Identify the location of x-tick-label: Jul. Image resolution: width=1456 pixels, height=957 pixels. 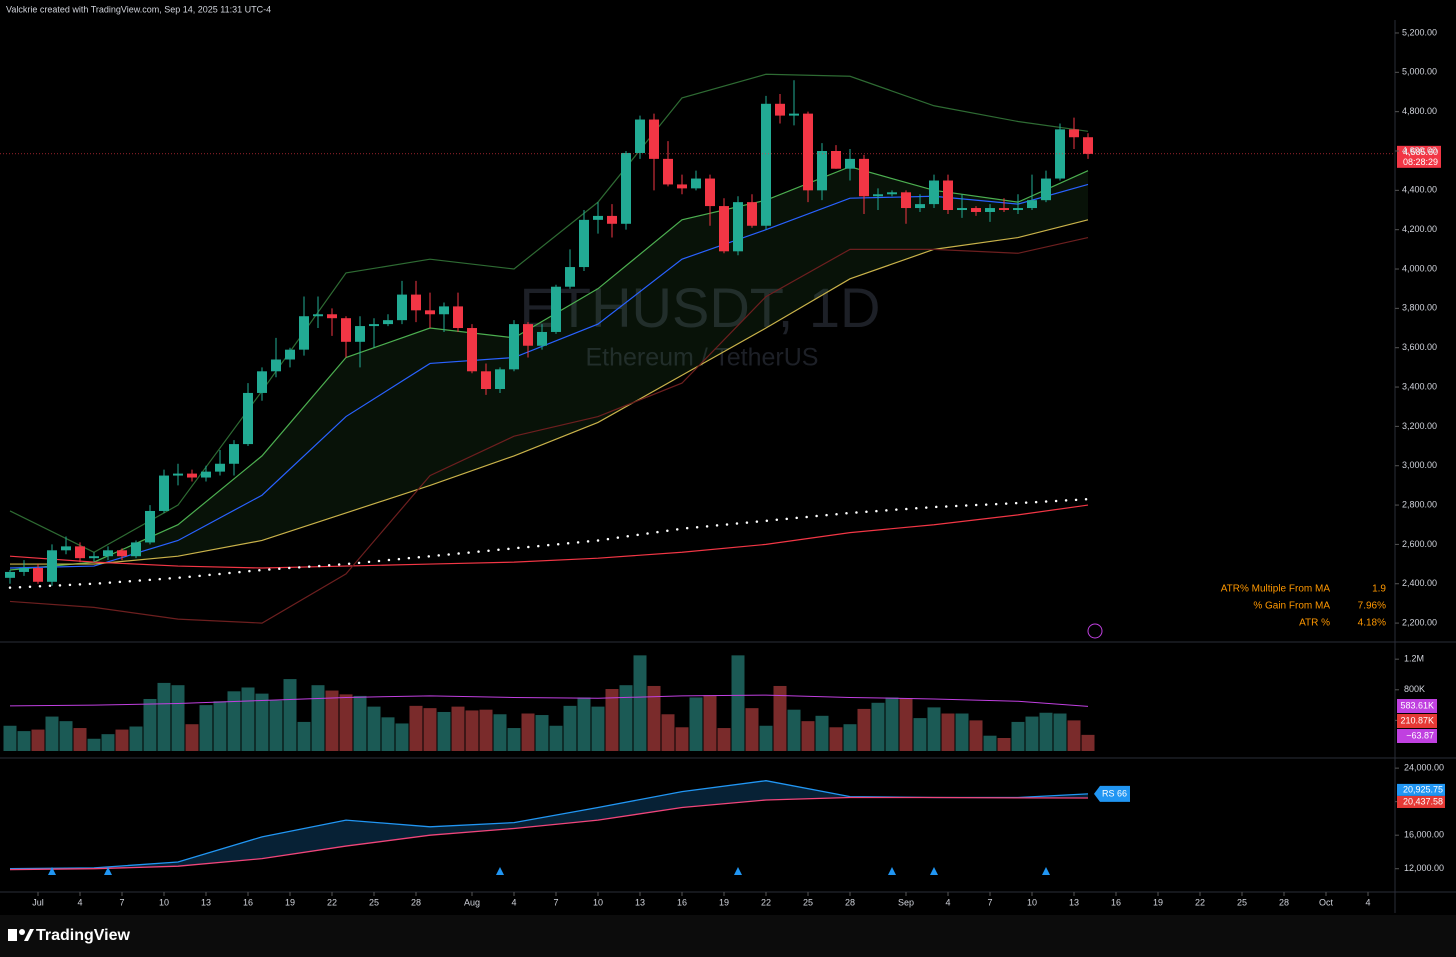
(38, 902).